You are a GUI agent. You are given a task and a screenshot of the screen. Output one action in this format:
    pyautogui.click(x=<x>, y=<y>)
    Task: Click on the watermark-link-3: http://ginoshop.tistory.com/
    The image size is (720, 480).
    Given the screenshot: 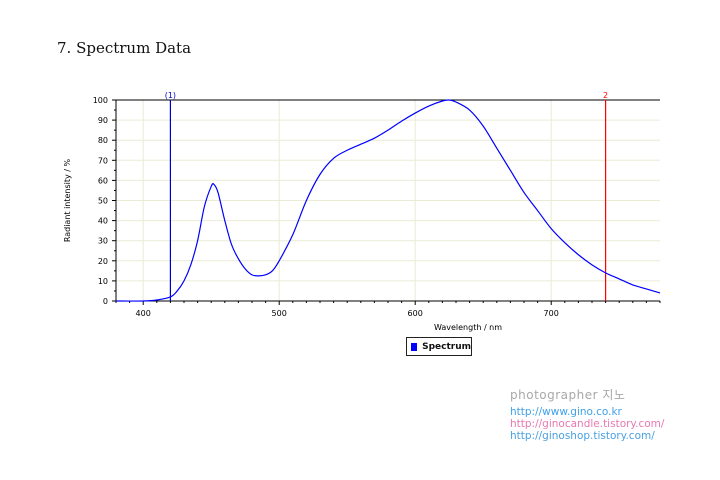 What is the action you would take?
    pyautogui.click(x=582, y=436)
    